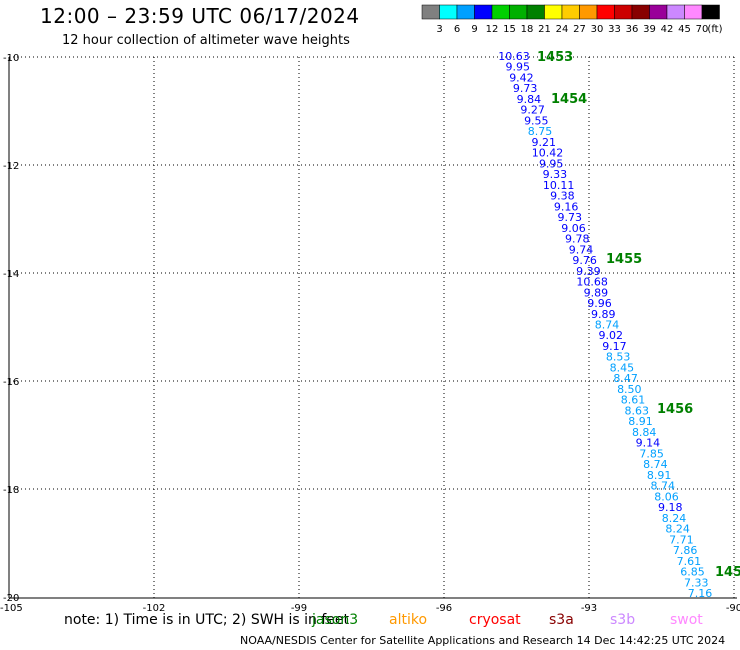 This screenshot has height=650, width=740. Describe the element at coordinates (589, 608) in the screenshot. I see `lon-tick-label: -93` at that location.